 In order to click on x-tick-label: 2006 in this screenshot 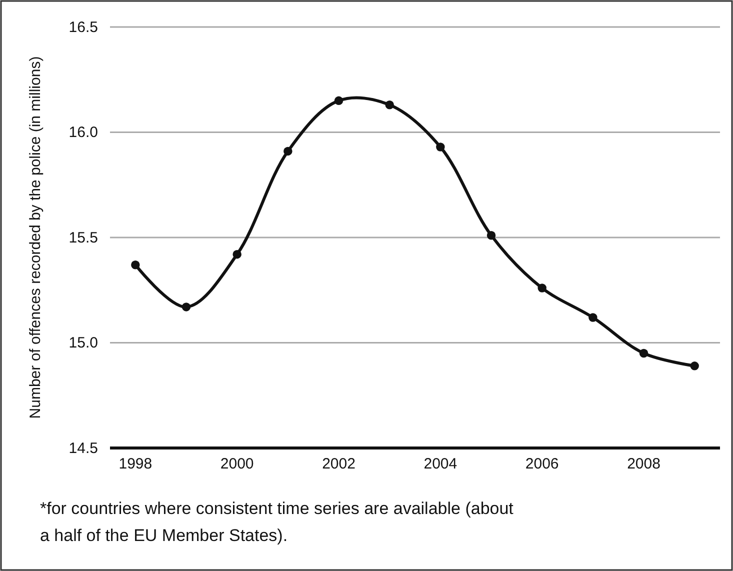, I will do `click(542, 464)`.